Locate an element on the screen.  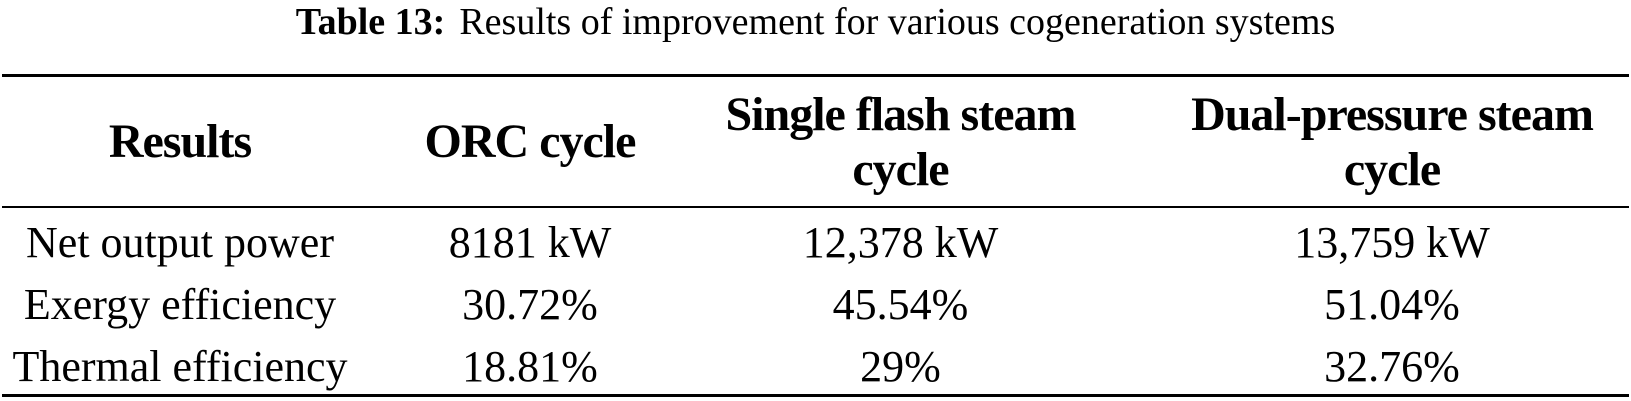
cell-value: 18.81% is located at coordinates (530, 366).